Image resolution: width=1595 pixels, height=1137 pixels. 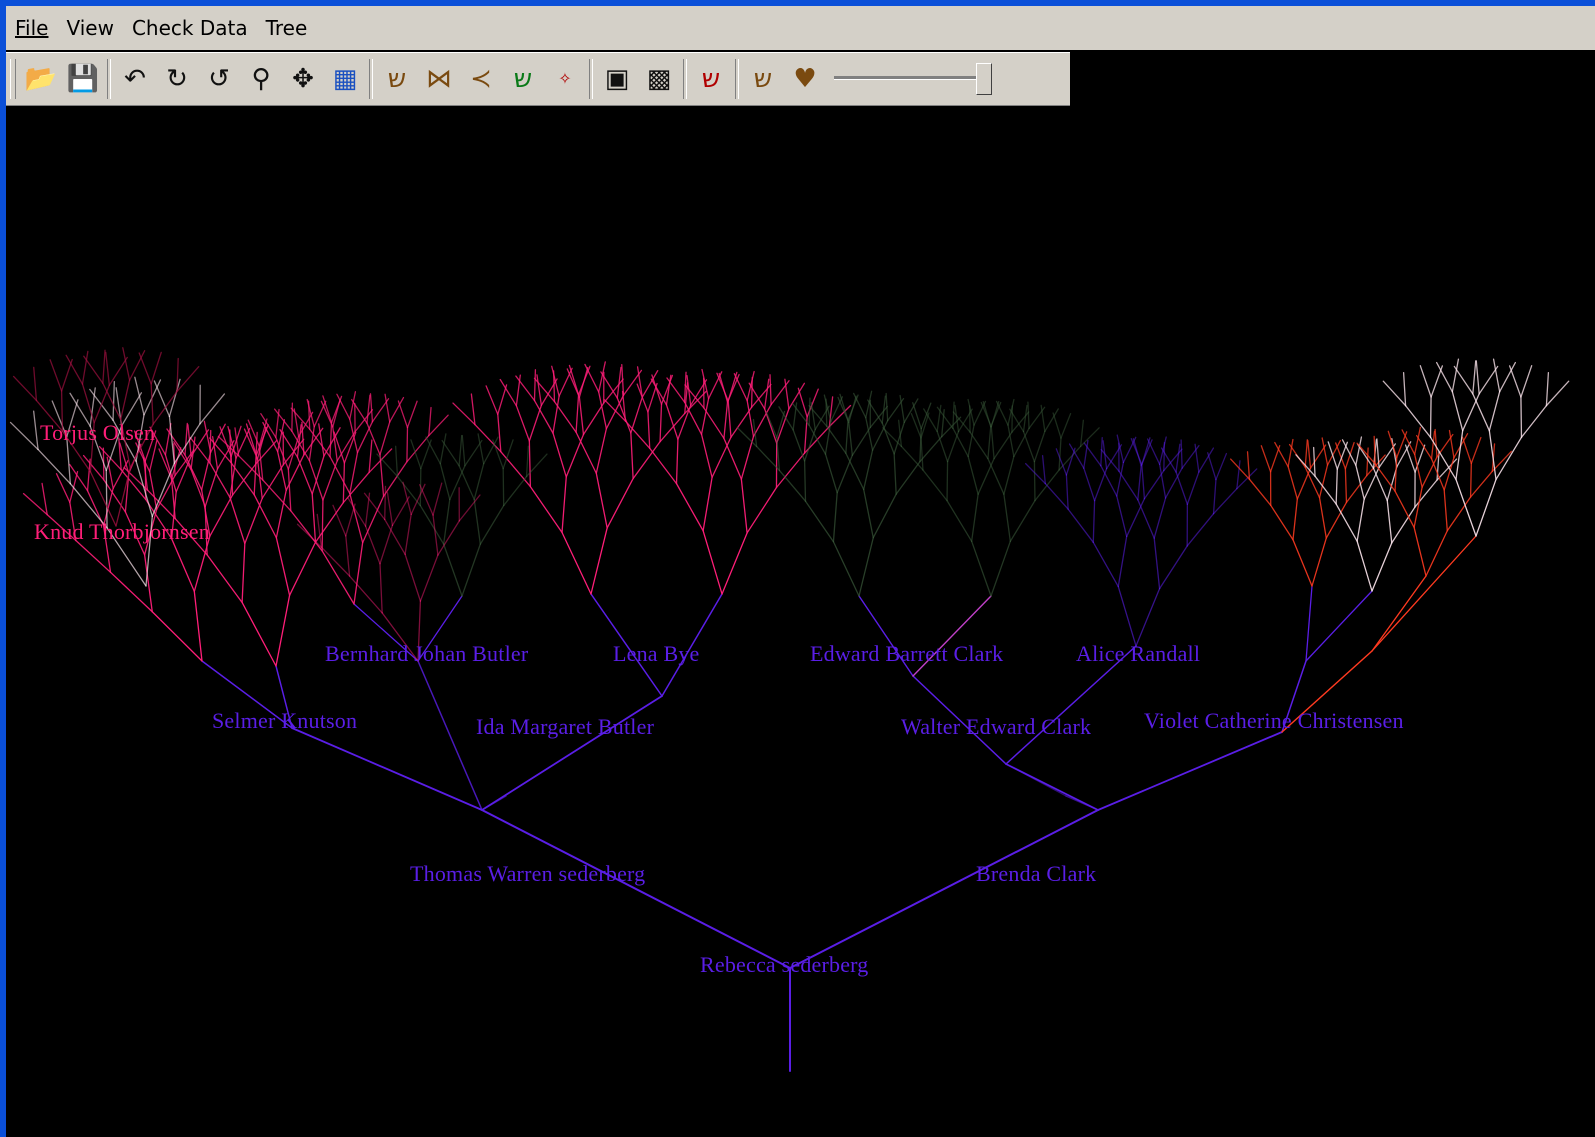 What do you see at coordinates (13, 79) in the screenshot?
I see `toolbar-grip` at bounding box center [13, 79].